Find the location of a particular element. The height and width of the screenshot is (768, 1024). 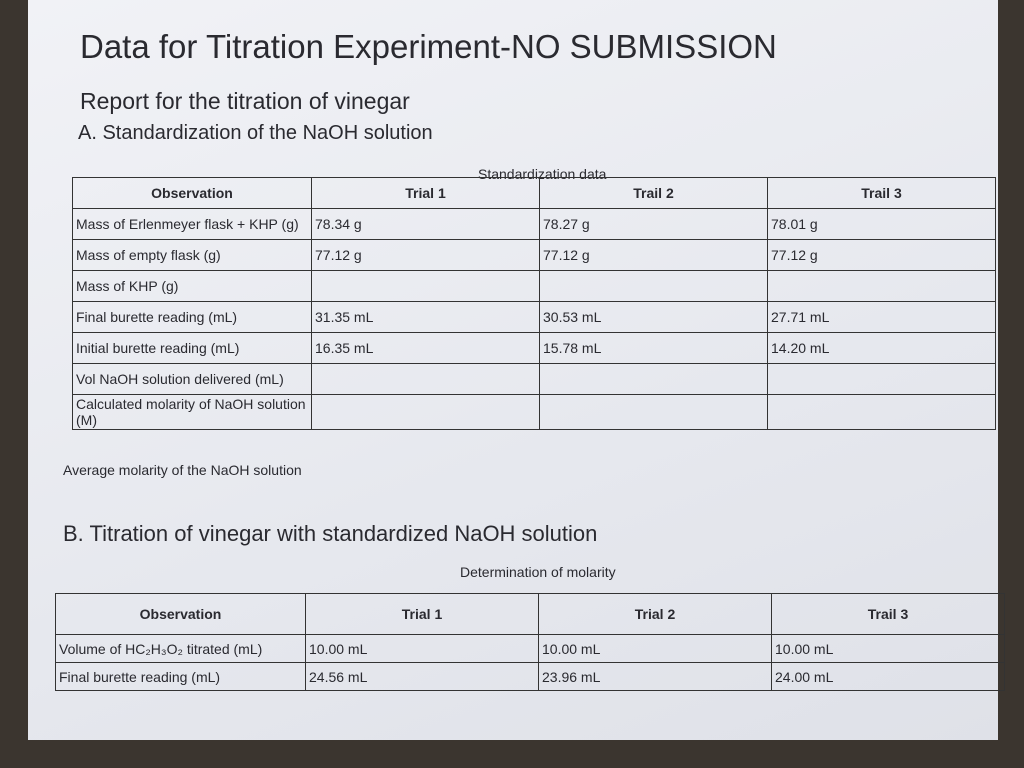

cell: 14.20 mL is located at coordinates (881, 348).